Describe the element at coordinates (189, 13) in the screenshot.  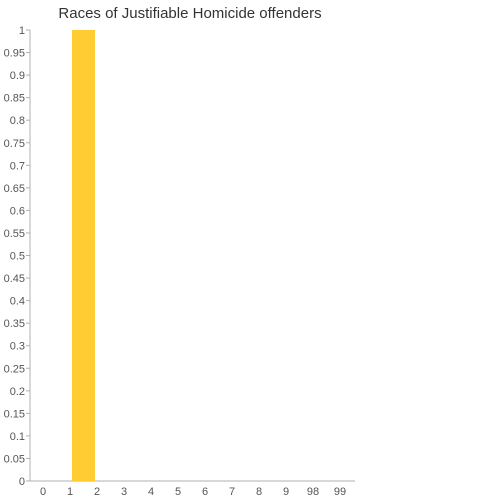
I see `chart-title: Races of Justifiable Homicide offenders` at that location.